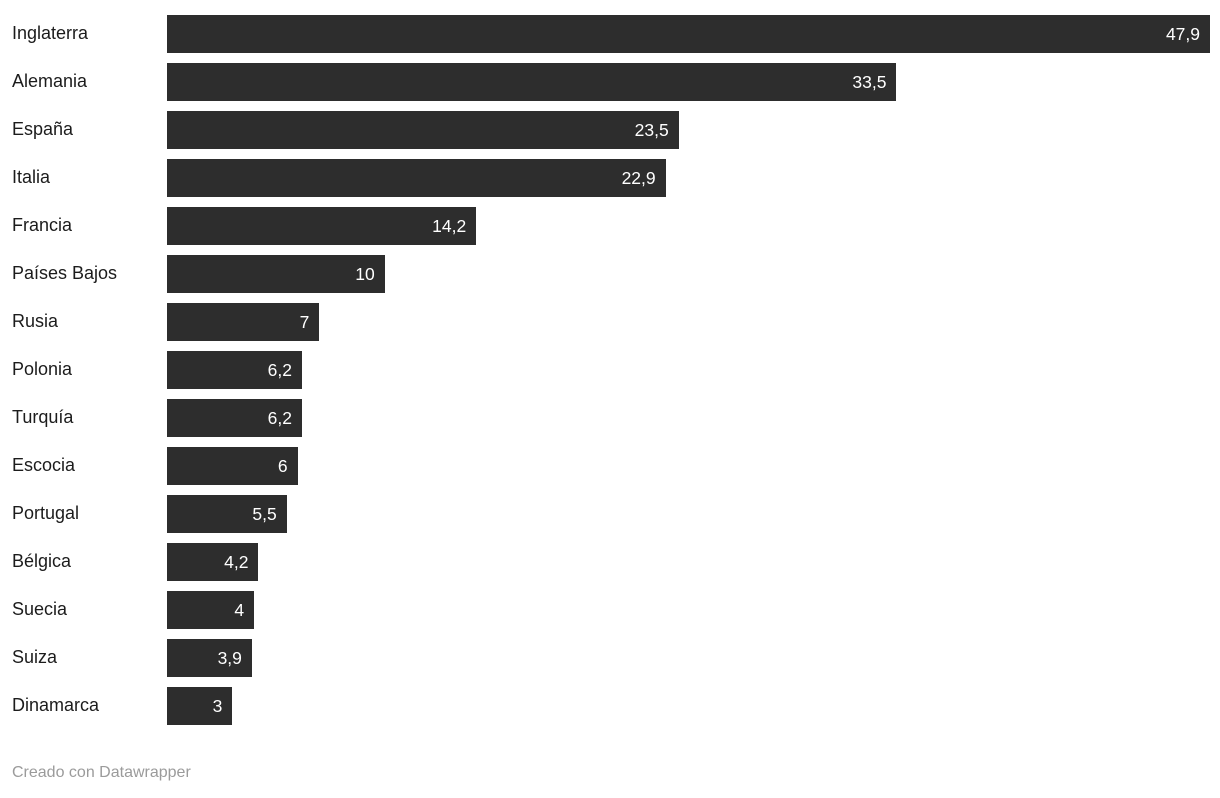  Describe the element at coordinates (638, 177) in the screenshot. I see `value-label: 22,9` at that location.